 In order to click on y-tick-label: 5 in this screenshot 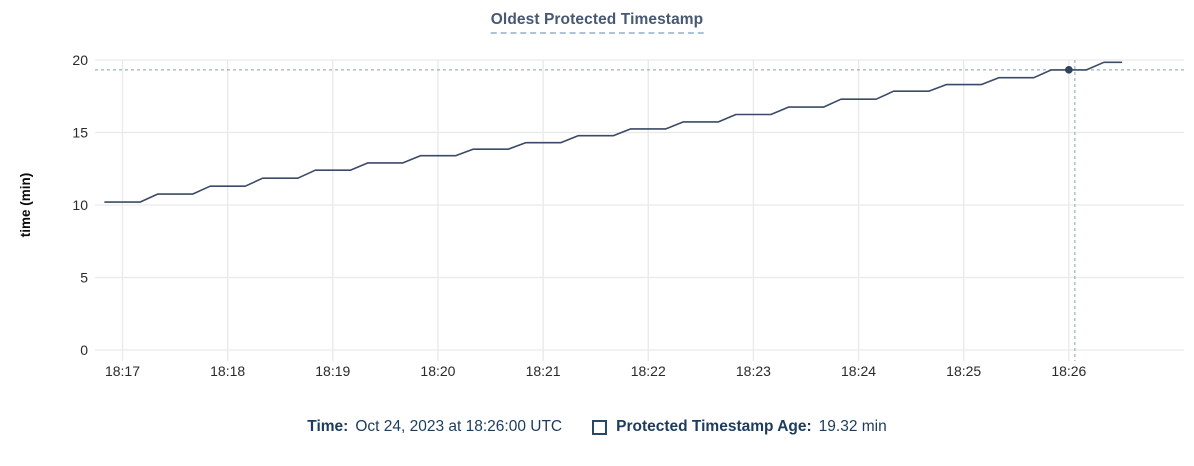, I will do `click(84, 278)`.